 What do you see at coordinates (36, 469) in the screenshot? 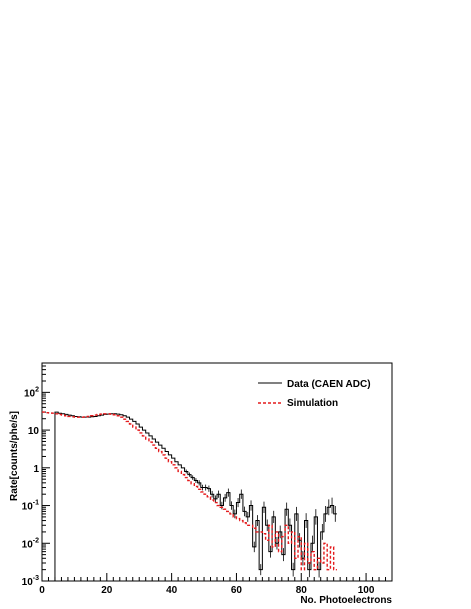
I see `y-tick-label: 1` at bounding box center [36, 469].